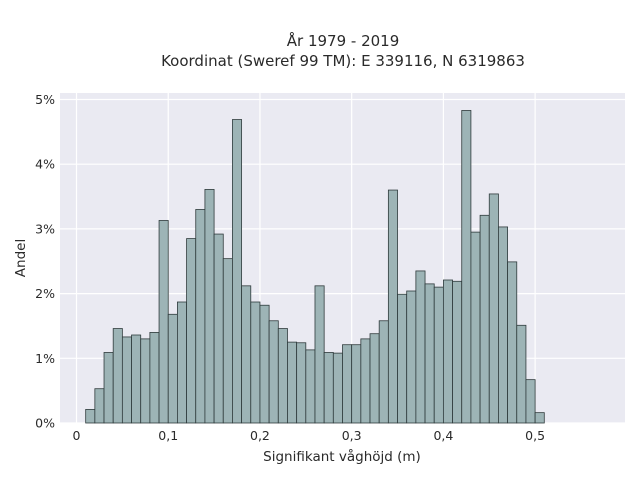 This screenshot has height=484, width=640. I want to click on x-tick-label: 0,3, so click(352, 435).